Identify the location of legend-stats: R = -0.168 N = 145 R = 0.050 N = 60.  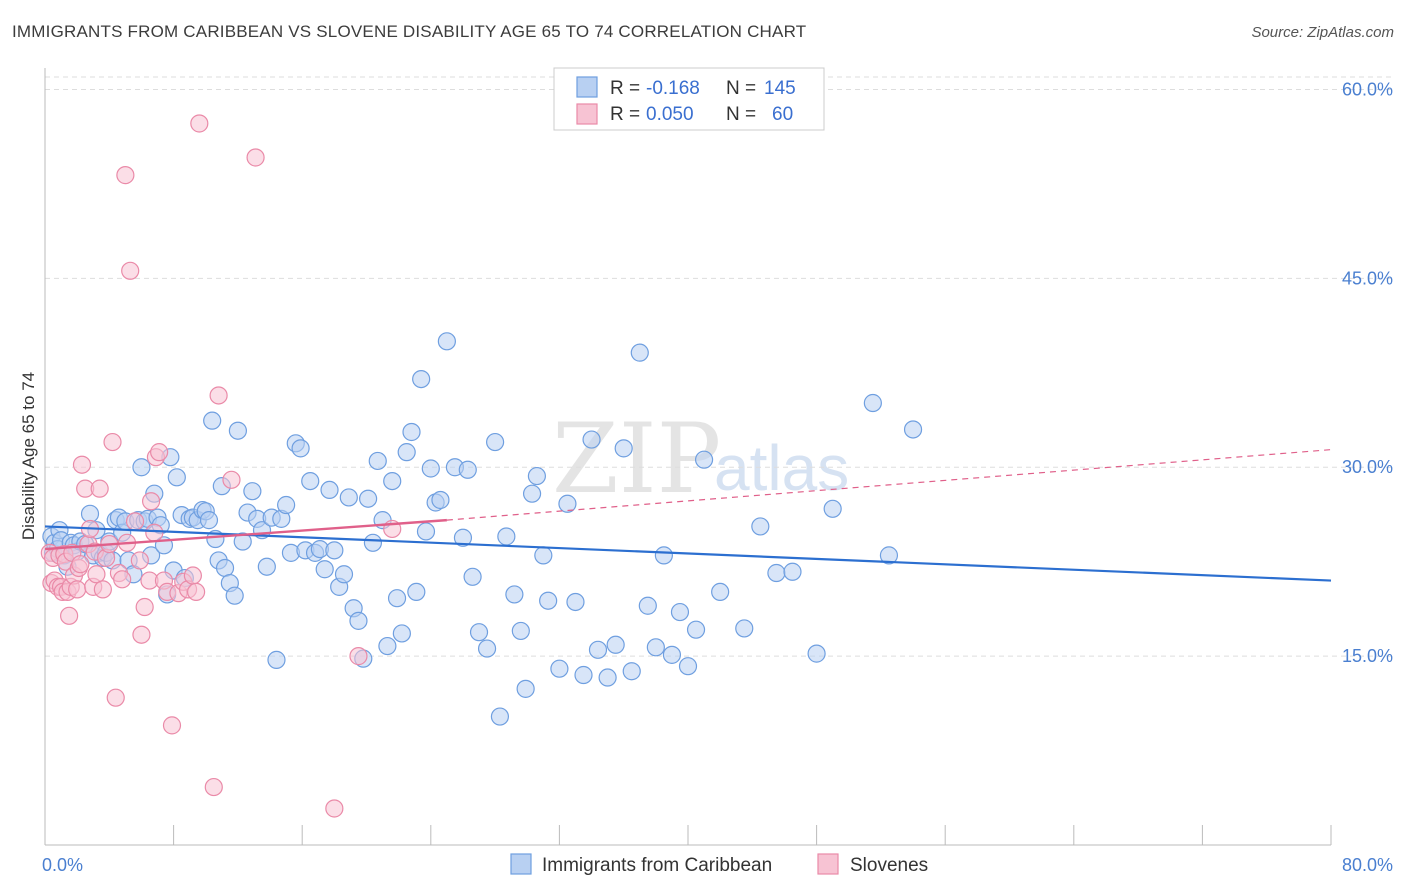
(689, 99).